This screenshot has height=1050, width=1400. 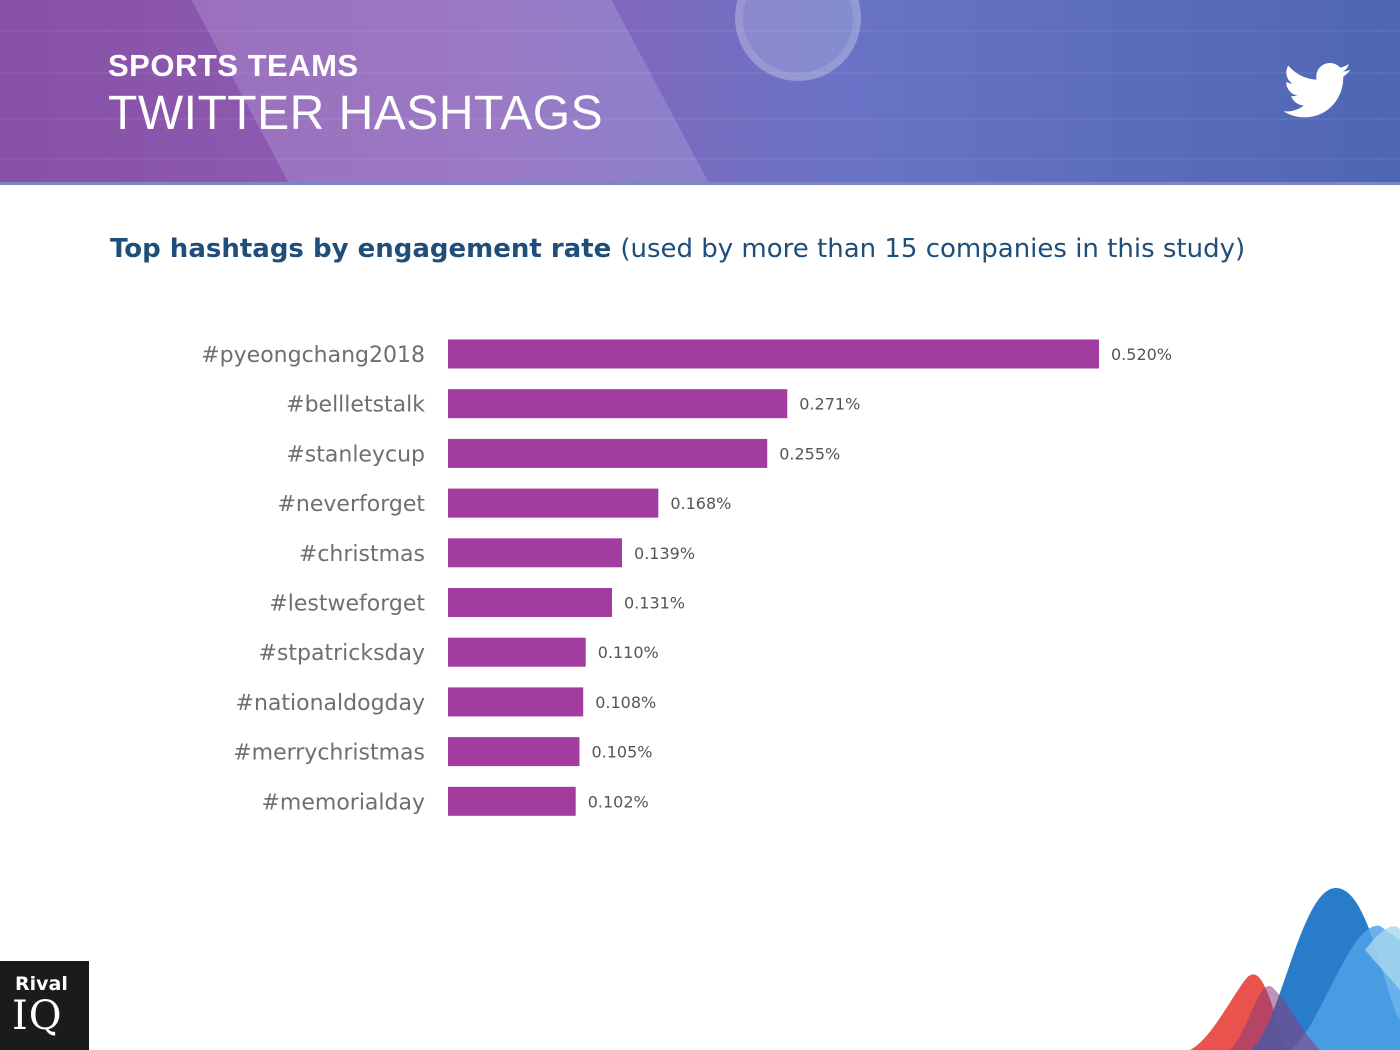 What do you see at coordinates (343, 802) in the screenshot?
I see `category-label: #memorialday` at bounding box center [343, 802].